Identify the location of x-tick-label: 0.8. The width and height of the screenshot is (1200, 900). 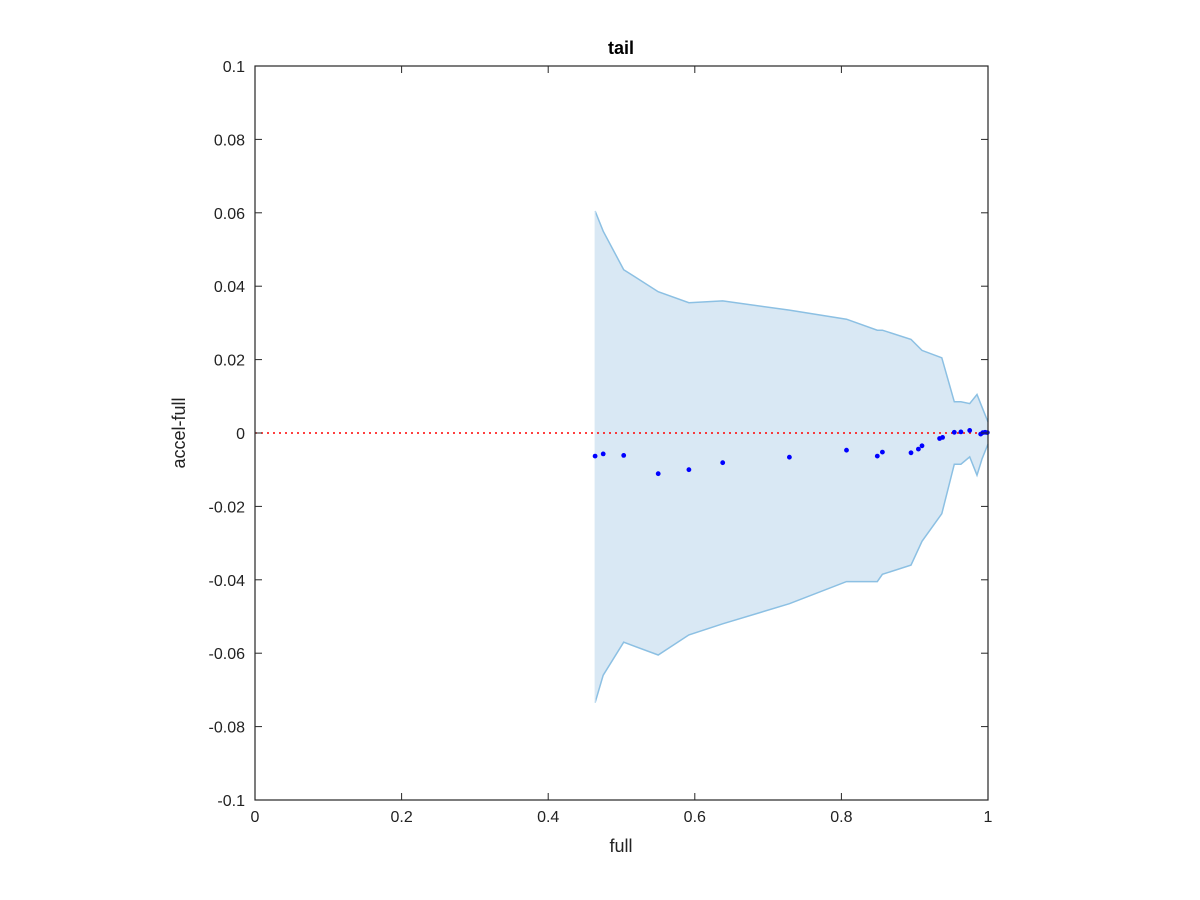
(841, 817).